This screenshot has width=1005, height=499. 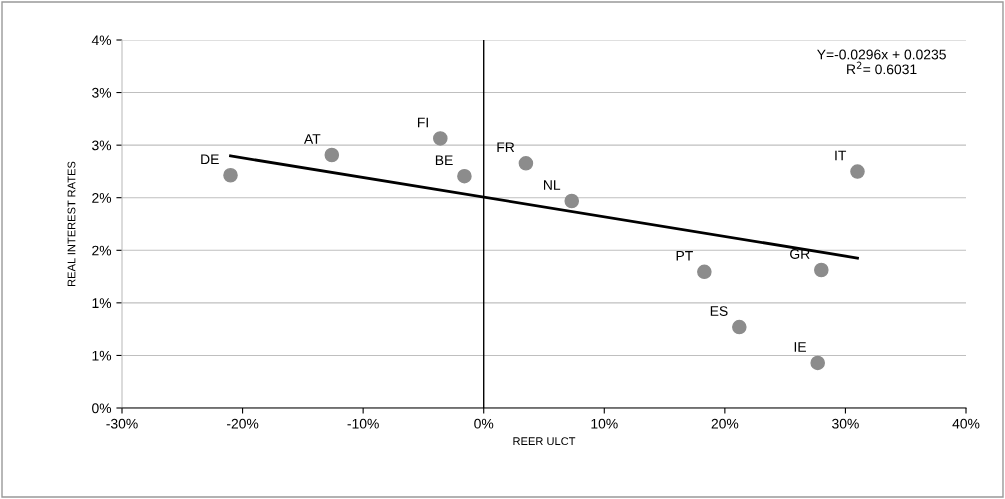 What do you see at coordinates (845, 423) in the screenshot?
I see `x-tick-label: 30%` at bounding box center [845, 423].